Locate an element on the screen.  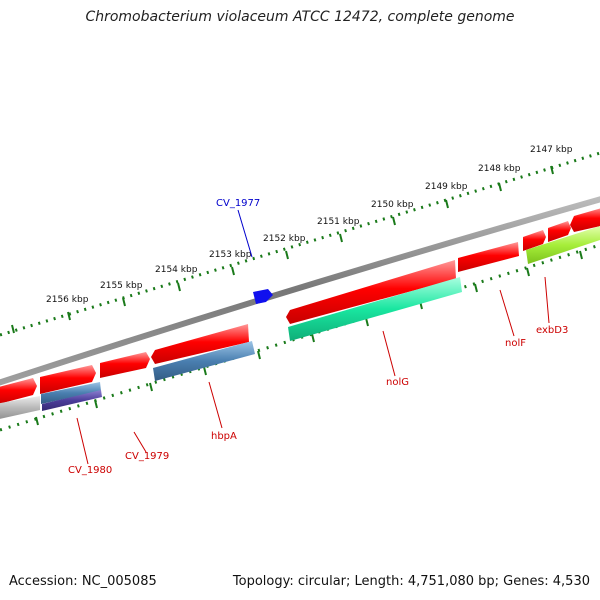
kbp-label-2150: 2150 kbp is located at coordinates (392, 205).